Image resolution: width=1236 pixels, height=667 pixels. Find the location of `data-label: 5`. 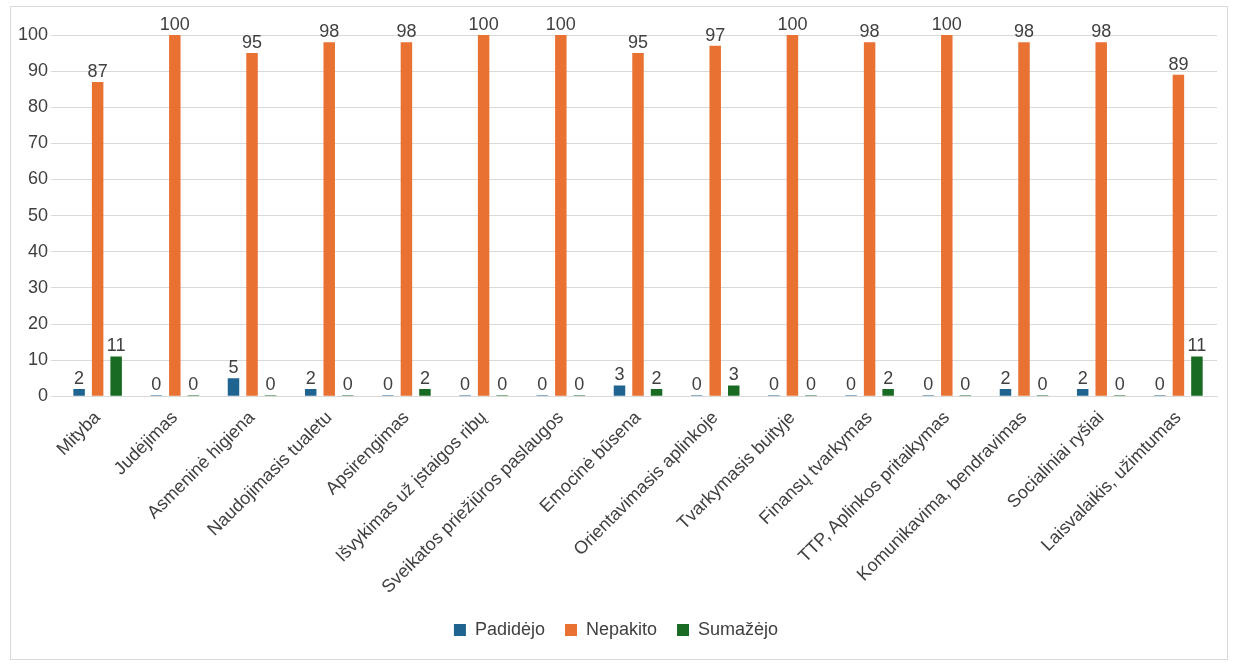

data-label: 5 is located at coordinates (233, 367).